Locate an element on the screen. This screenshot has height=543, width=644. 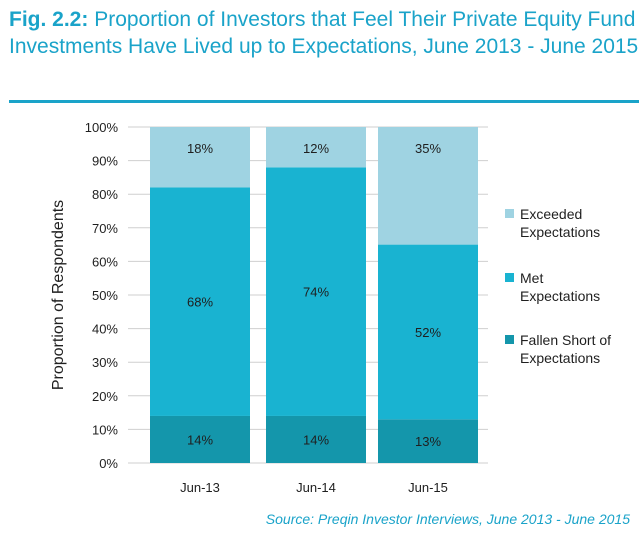
data-label: 12% is located at coordinates (316, 148).